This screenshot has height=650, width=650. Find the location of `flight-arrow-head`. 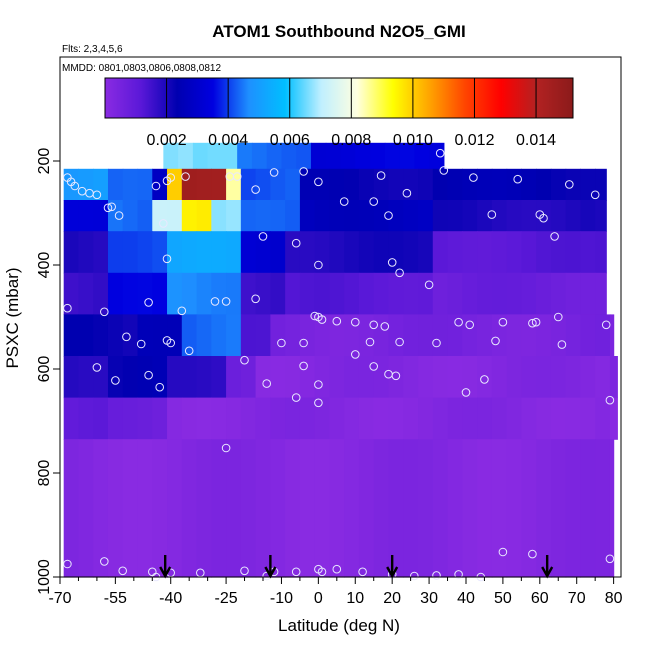

flight-arrow-head is located at coordinates (270, 572).